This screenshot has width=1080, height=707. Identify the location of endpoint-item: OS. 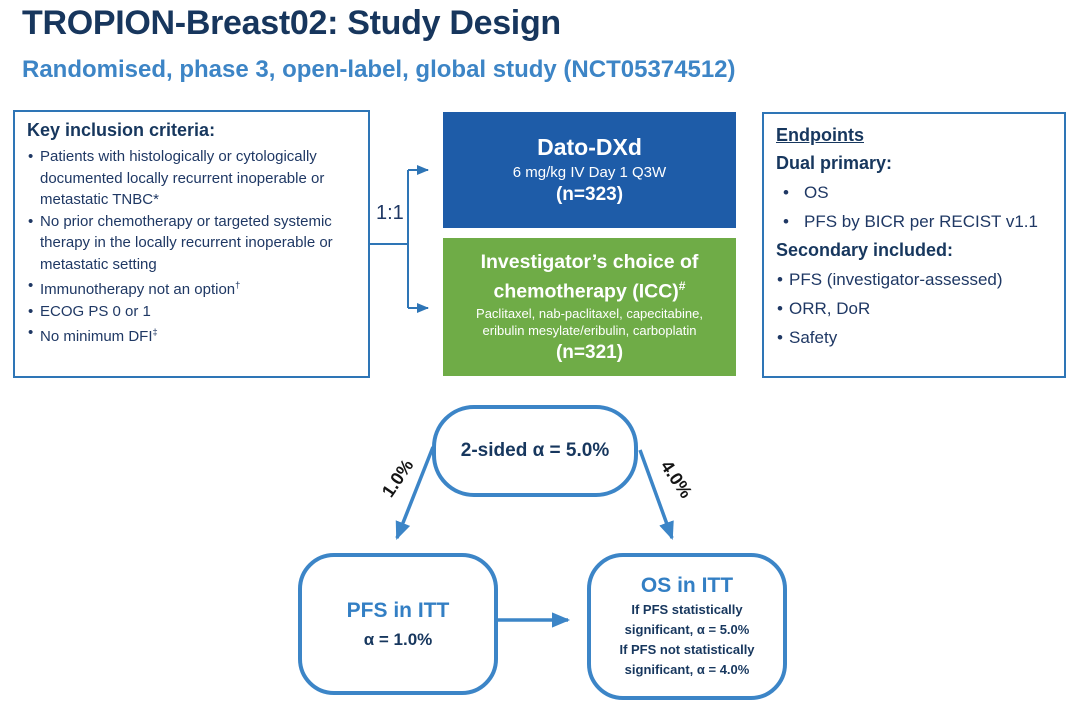
(917, 192).